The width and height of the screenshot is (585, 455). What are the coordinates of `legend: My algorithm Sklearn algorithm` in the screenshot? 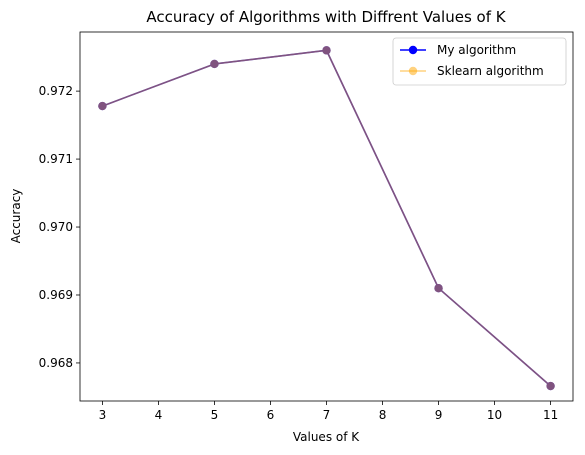 It's located at (479, 61).